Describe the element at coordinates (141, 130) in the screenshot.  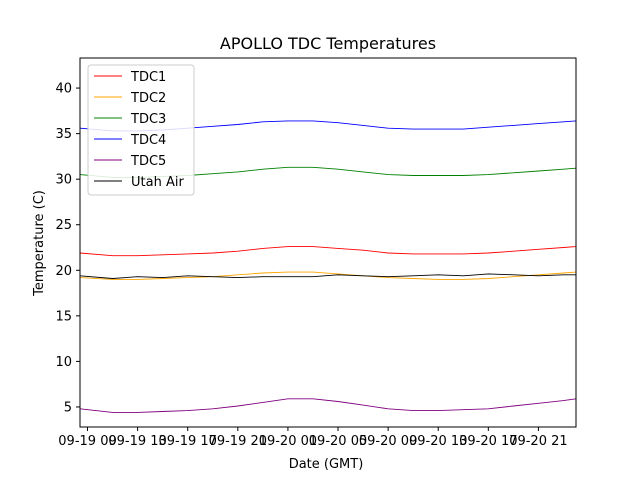
I see `legend: TDC1 TDC2 TDC3 TDC4 TDC5 Utah Air` at that location.